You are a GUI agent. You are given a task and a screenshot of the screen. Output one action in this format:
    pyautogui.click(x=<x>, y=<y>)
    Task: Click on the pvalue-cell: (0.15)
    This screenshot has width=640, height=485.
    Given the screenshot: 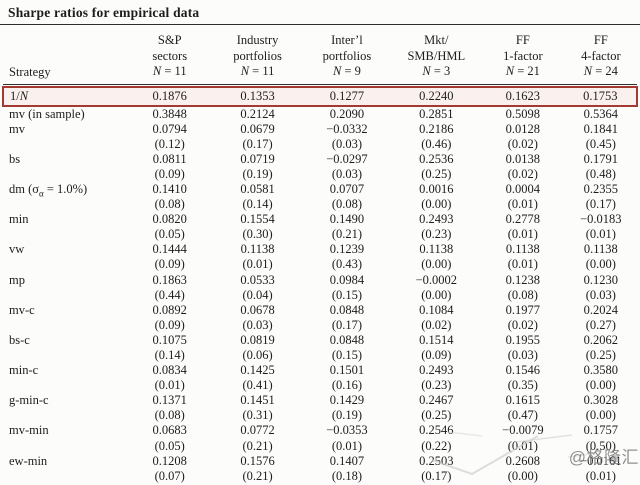 What is the action you would take?
    pyautogui.click(x=347, y=294)
    